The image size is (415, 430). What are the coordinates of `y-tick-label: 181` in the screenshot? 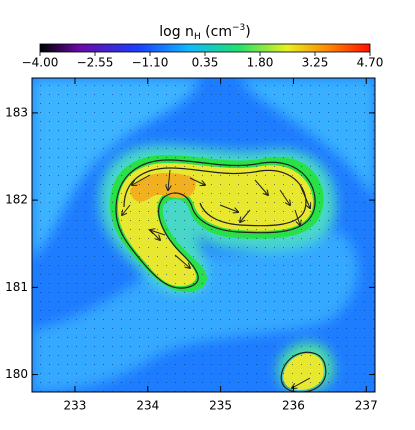 It's located at (16, 287).